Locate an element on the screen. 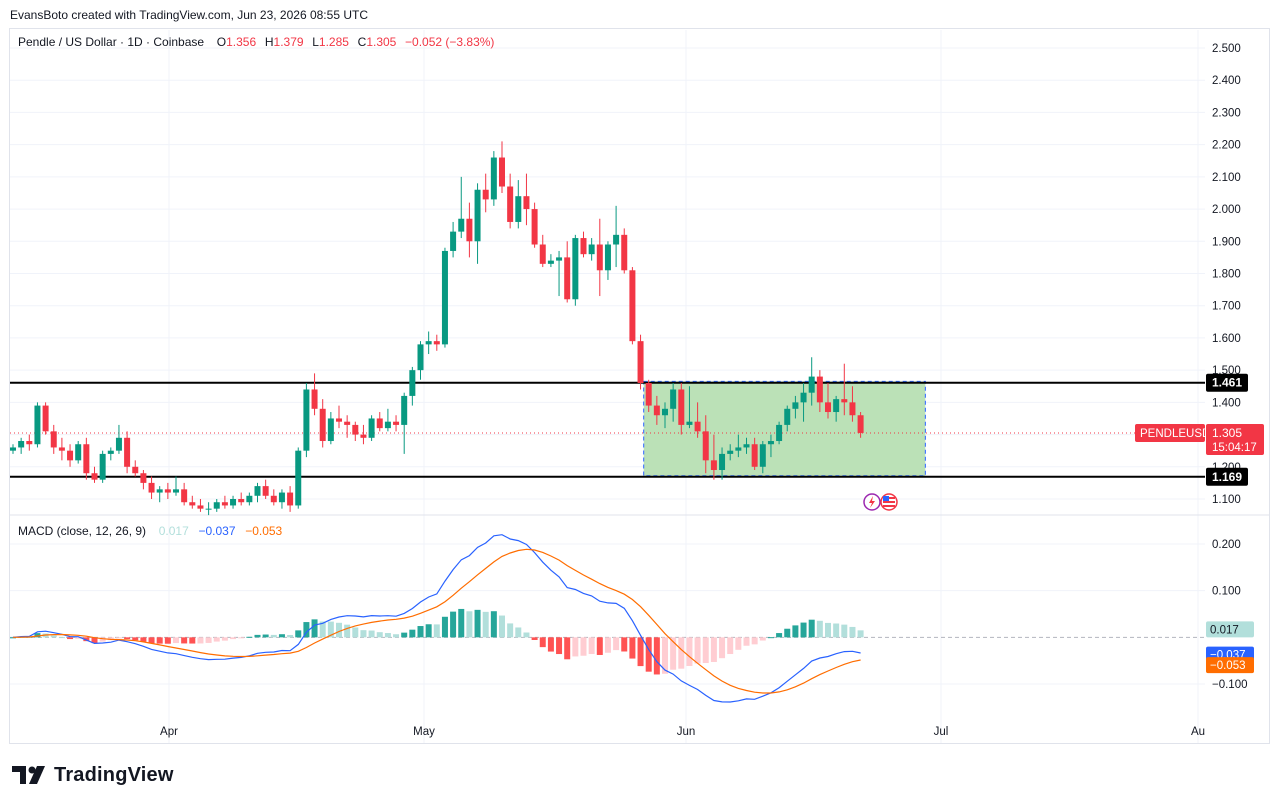 The image size is (1280, 805). macd-hist-badge is located at coordinates (1230, 629).